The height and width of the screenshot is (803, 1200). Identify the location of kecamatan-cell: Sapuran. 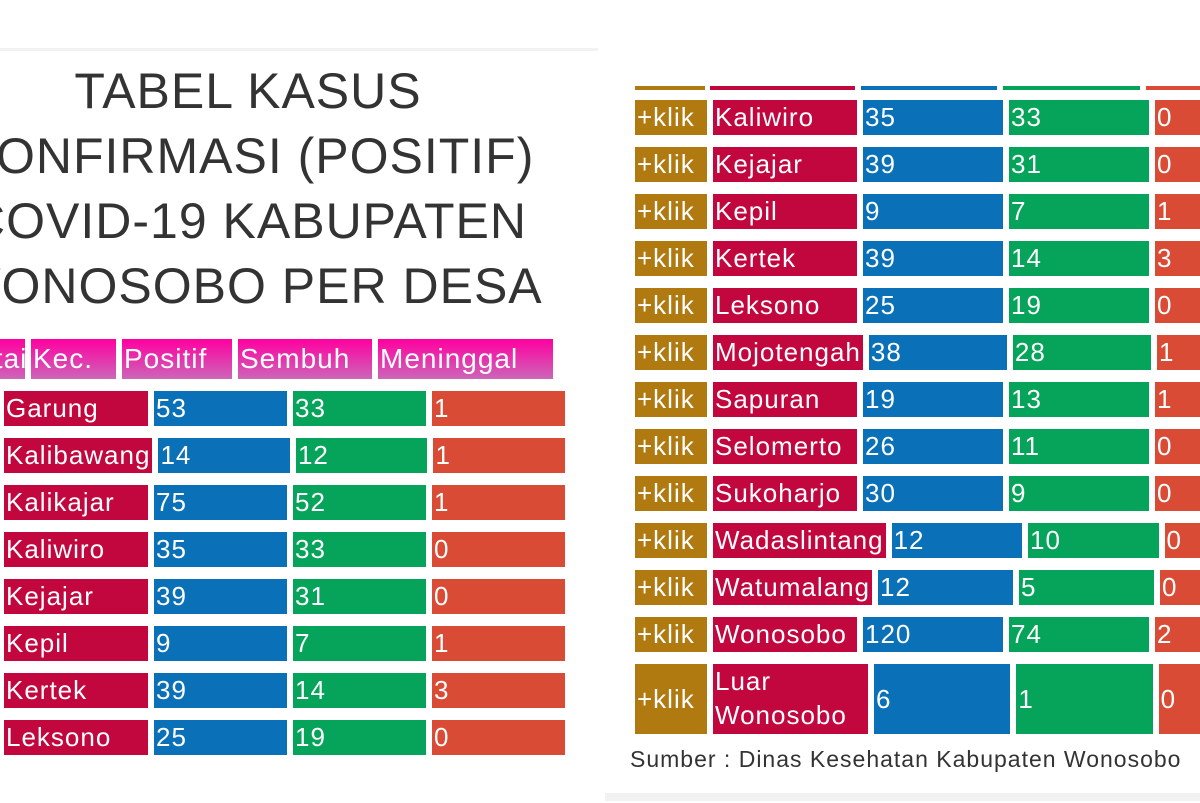
(785, 399).